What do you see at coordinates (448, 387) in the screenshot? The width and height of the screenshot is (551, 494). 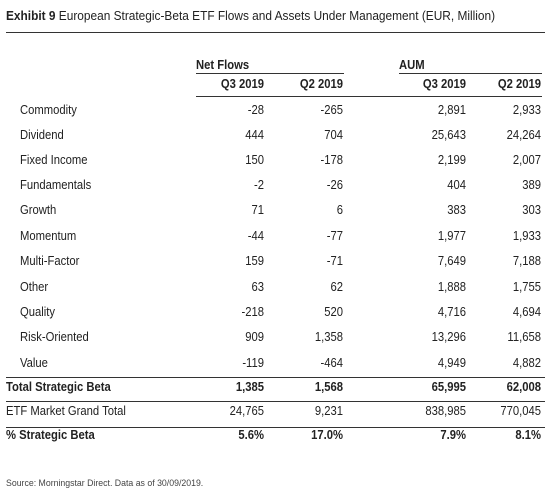 I see `cell-aum-q3: 65,995` at bounding box center [448, 387].